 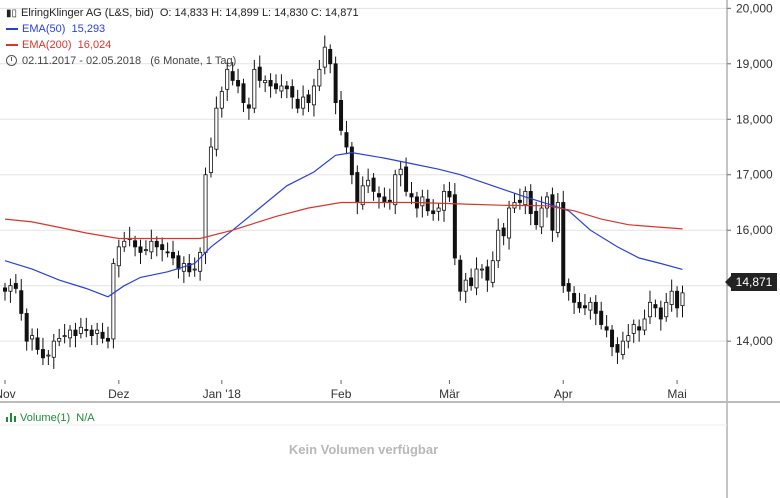 What do you see at coordinates (754, 64) in the screenshot?
I see `y-tick-label: 19,000` at bounding box center [754, 64].